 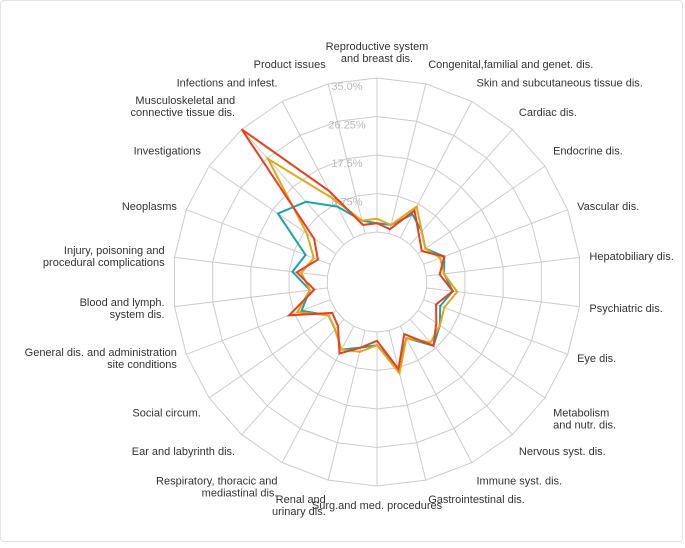 What do you see at coordinates (183, 452) in the screenshot?
I see `category-label: Ear and labyrinth dis.` at bounding box center [183, 452].